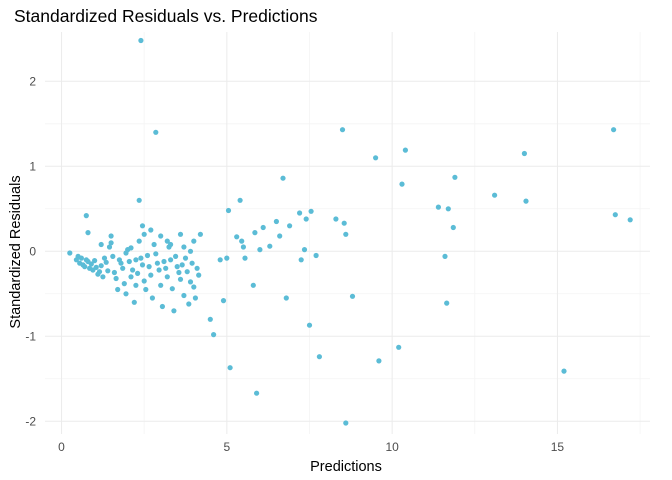  I want to click on x-tick-label: 15, so click(558, 447).